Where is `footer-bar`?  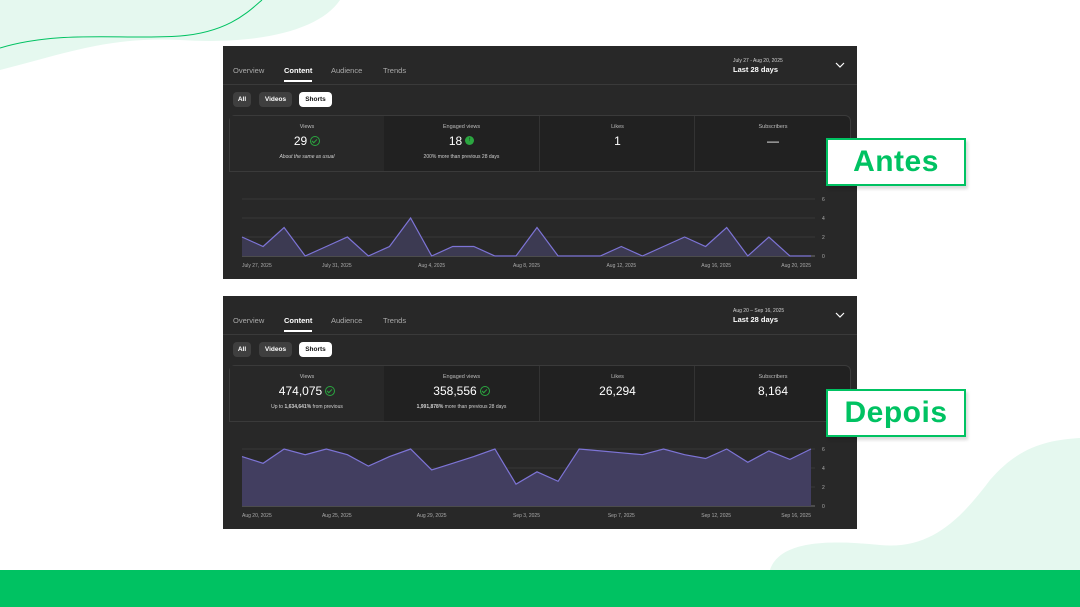
footer-bar is located at coordinates (540, 588).